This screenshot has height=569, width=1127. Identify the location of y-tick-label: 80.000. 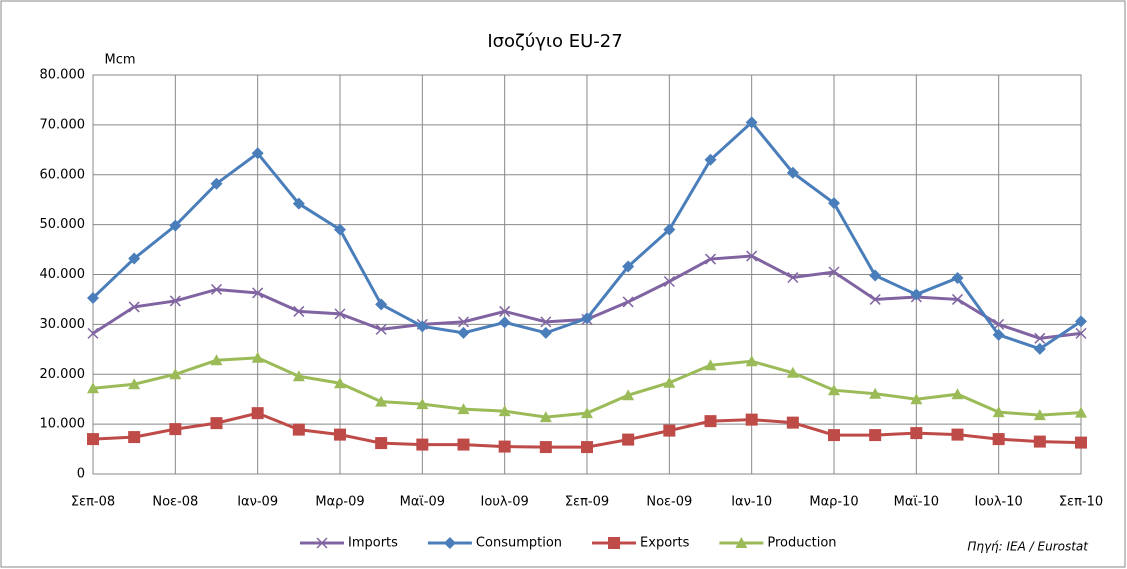
(63, 75).